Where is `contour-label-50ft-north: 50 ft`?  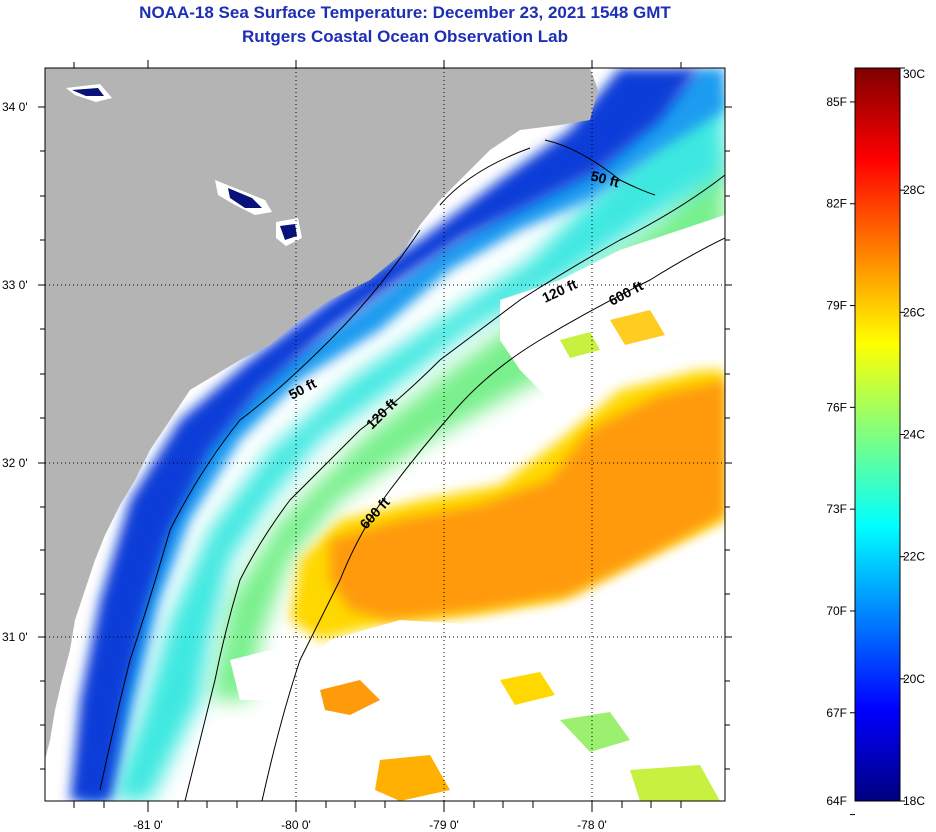 contour-label-50ft-north: 50 ft is located at coordinates (605, 178).